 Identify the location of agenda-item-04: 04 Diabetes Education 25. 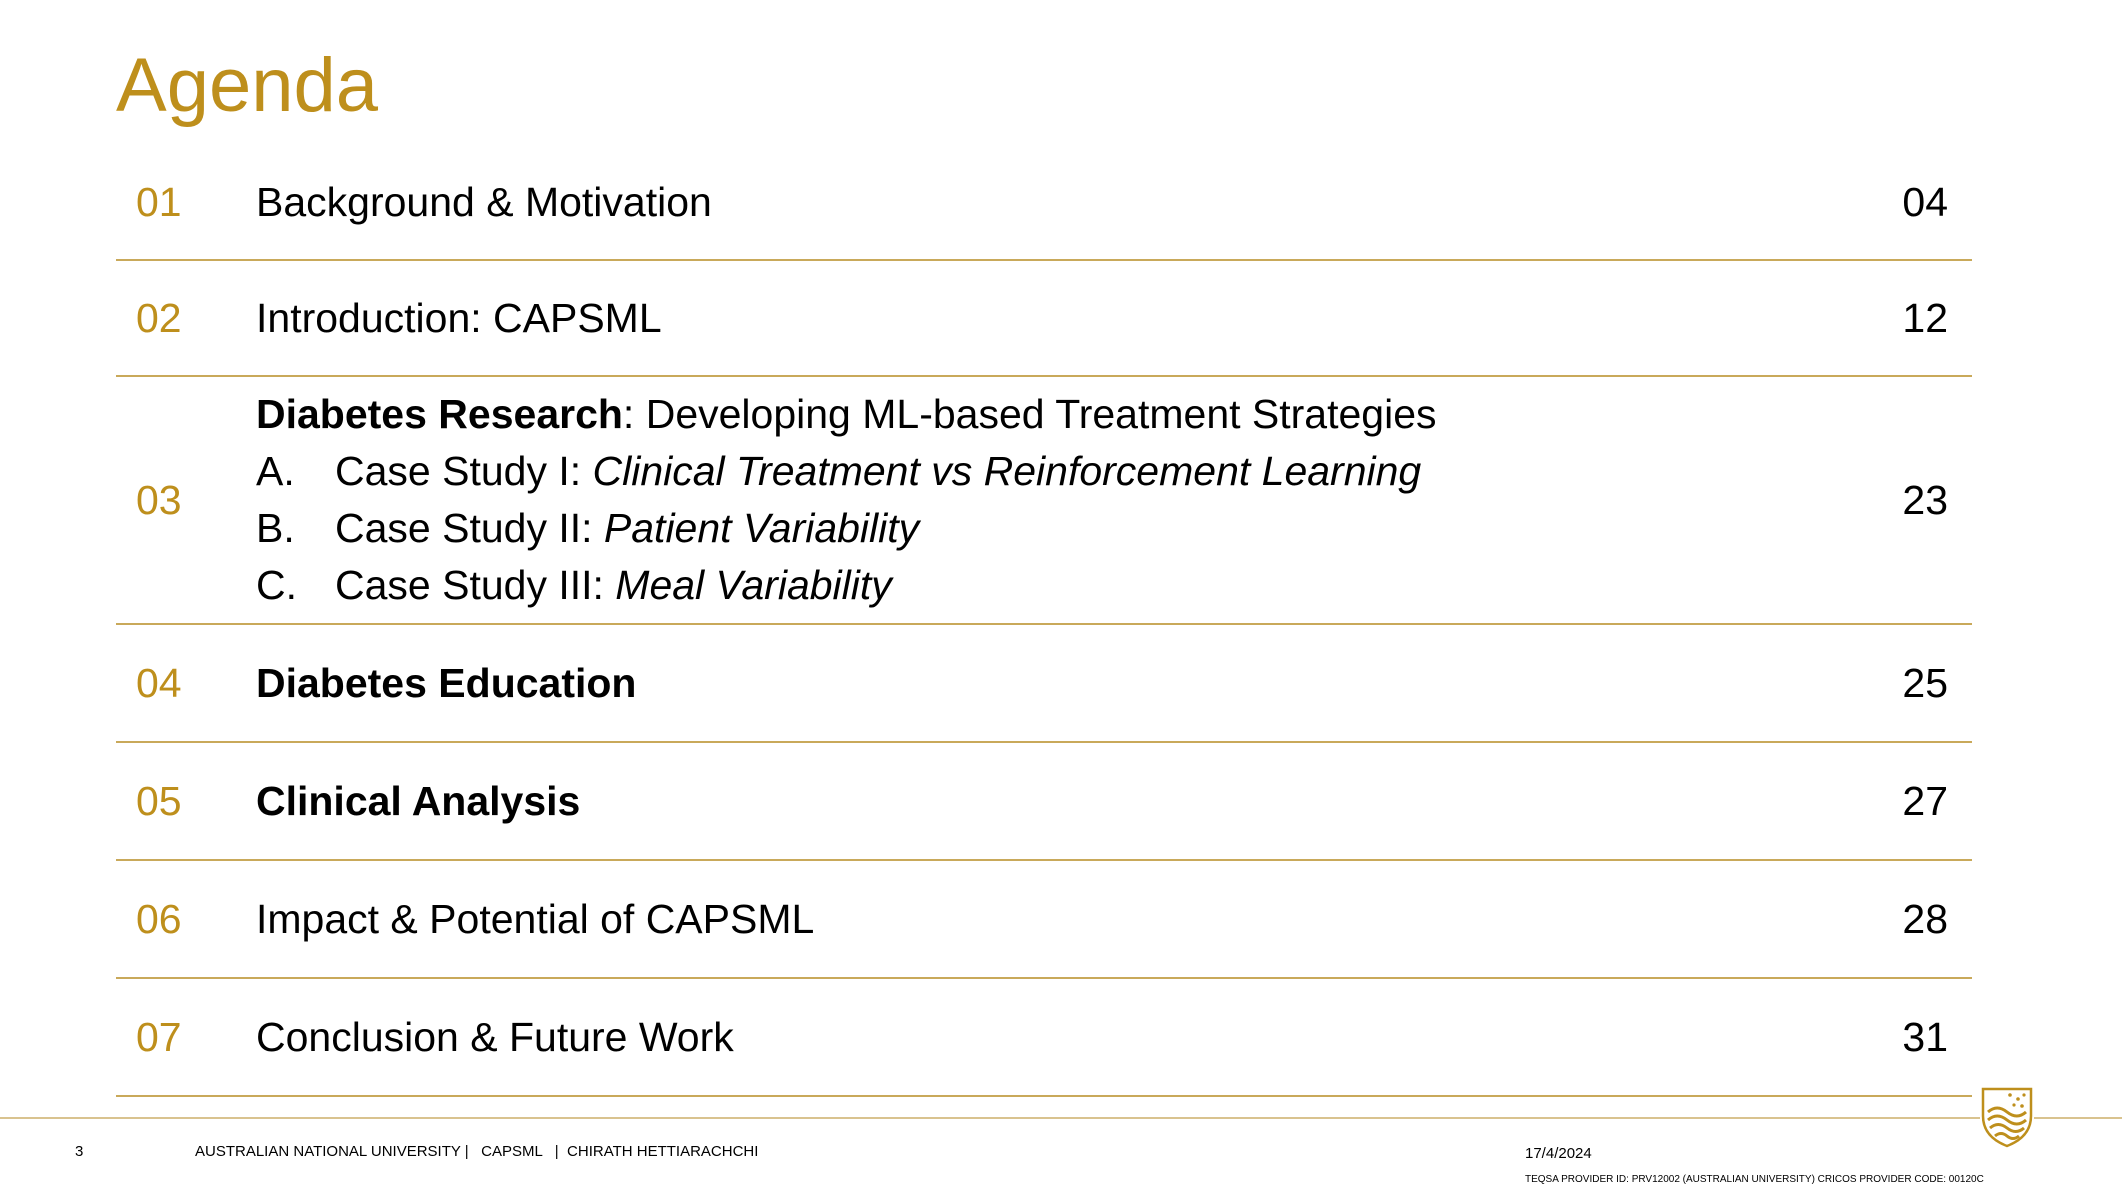
(1044, 684).